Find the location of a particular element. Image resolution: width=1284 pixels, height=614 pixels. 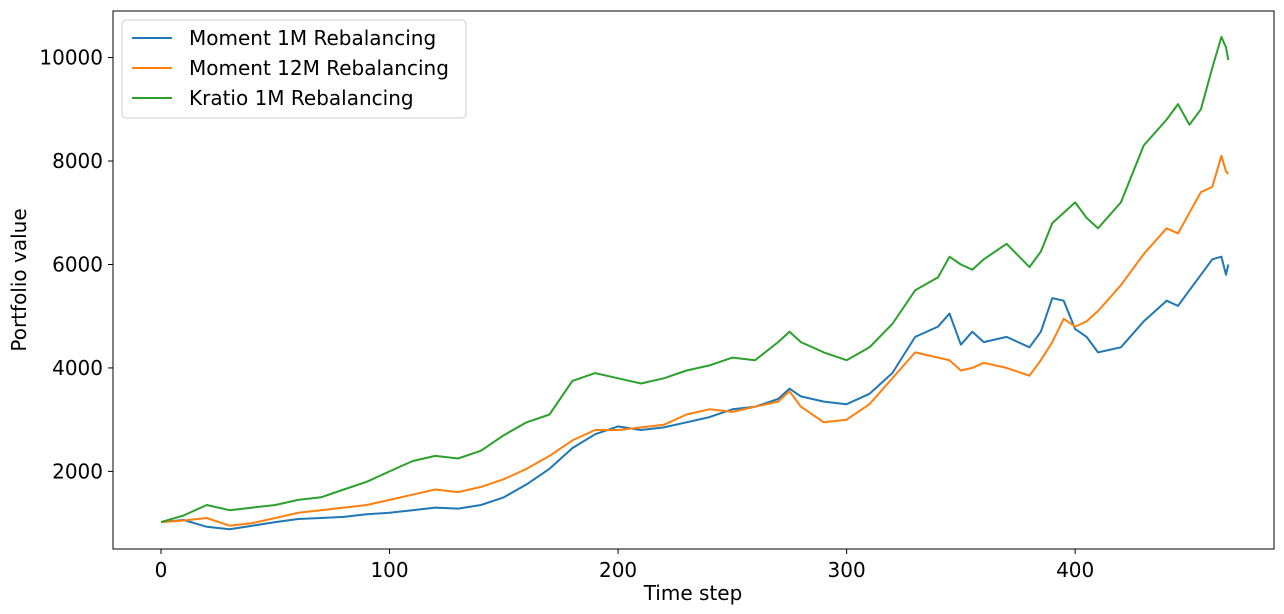

y-tick-label: 10000 is located at coordinates (71, 58).